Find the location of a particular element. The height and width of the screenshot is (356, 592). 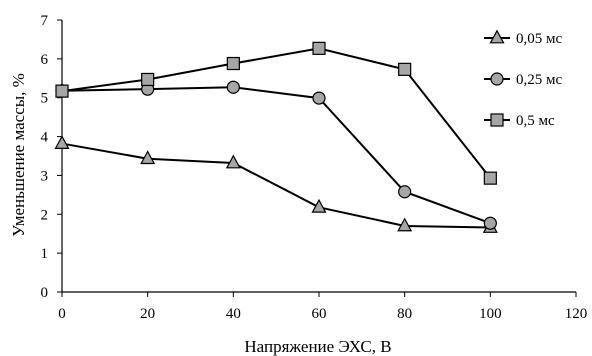

legend: 0,05 мс 0,25 мс 0,5 мс is located at coordinates (523, 79).